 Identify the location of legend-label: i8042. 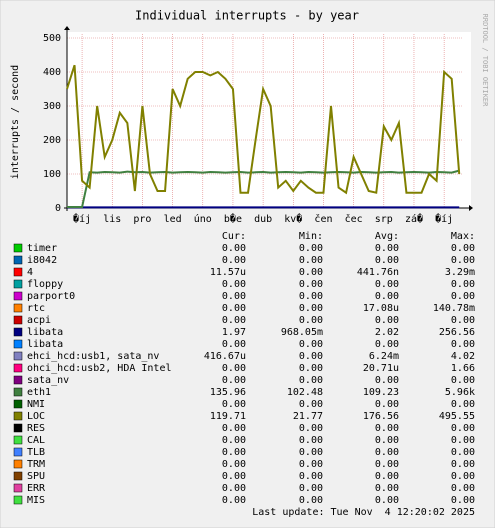
(42, 260).